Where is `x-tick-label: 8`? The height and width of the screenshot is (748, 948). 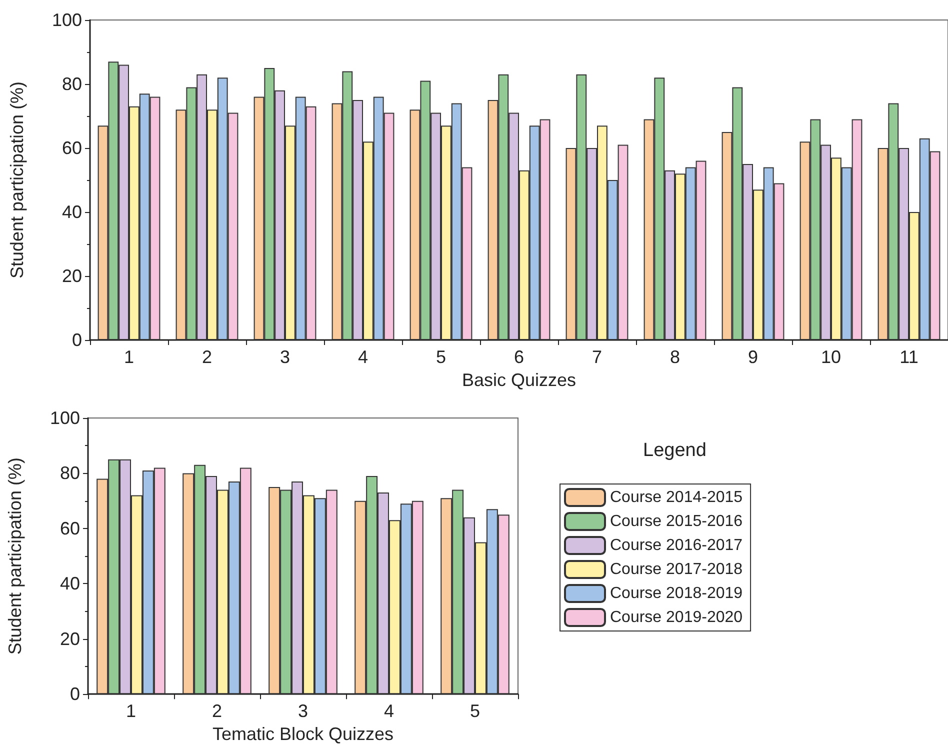 x-tick-label: 8 is located at coordinates (675, 357).